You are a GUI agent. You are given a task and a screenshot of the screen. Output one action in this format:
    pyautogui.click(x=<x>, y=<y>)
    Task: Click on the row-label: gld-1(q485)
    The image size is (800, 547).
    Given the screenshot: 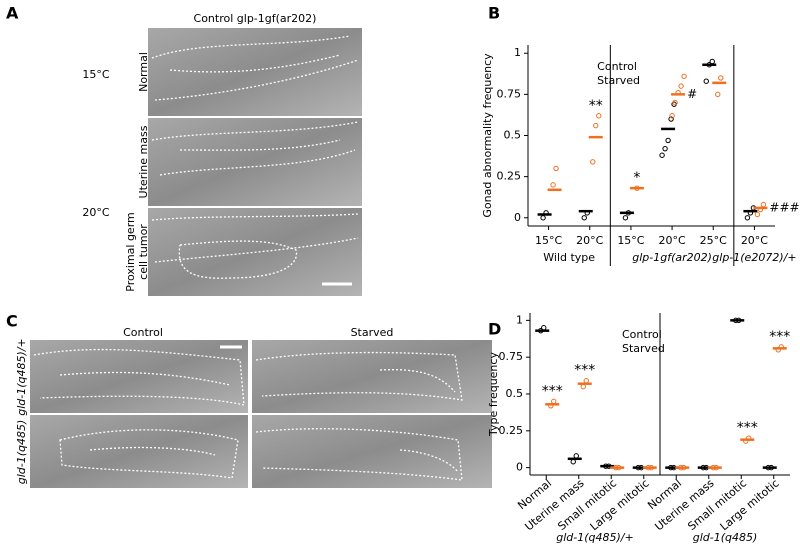 What is the action you would take?
    pyautogui.click(x=21, y=452)
    